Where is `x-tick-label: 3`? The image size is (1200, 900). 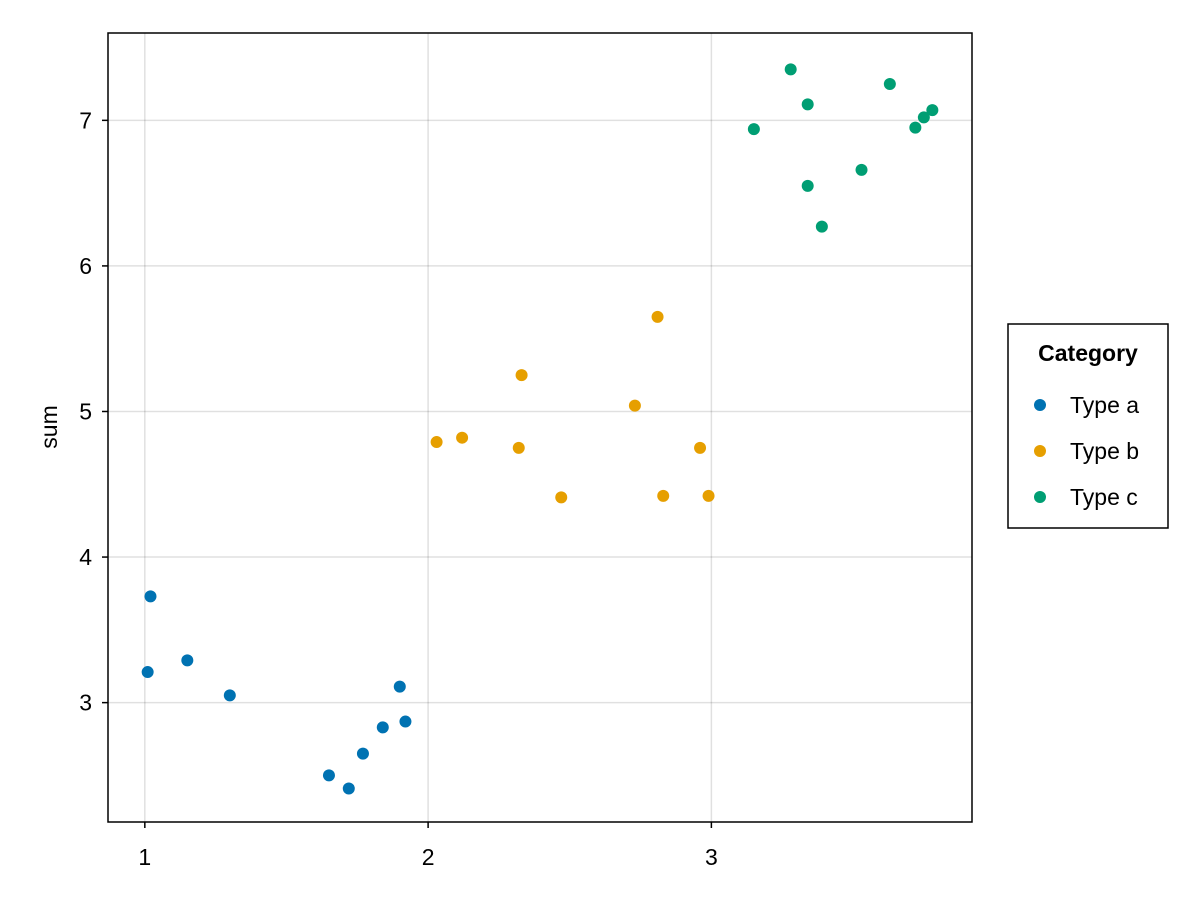 x-tick-label: 3 is located at coordinates (711, 857).